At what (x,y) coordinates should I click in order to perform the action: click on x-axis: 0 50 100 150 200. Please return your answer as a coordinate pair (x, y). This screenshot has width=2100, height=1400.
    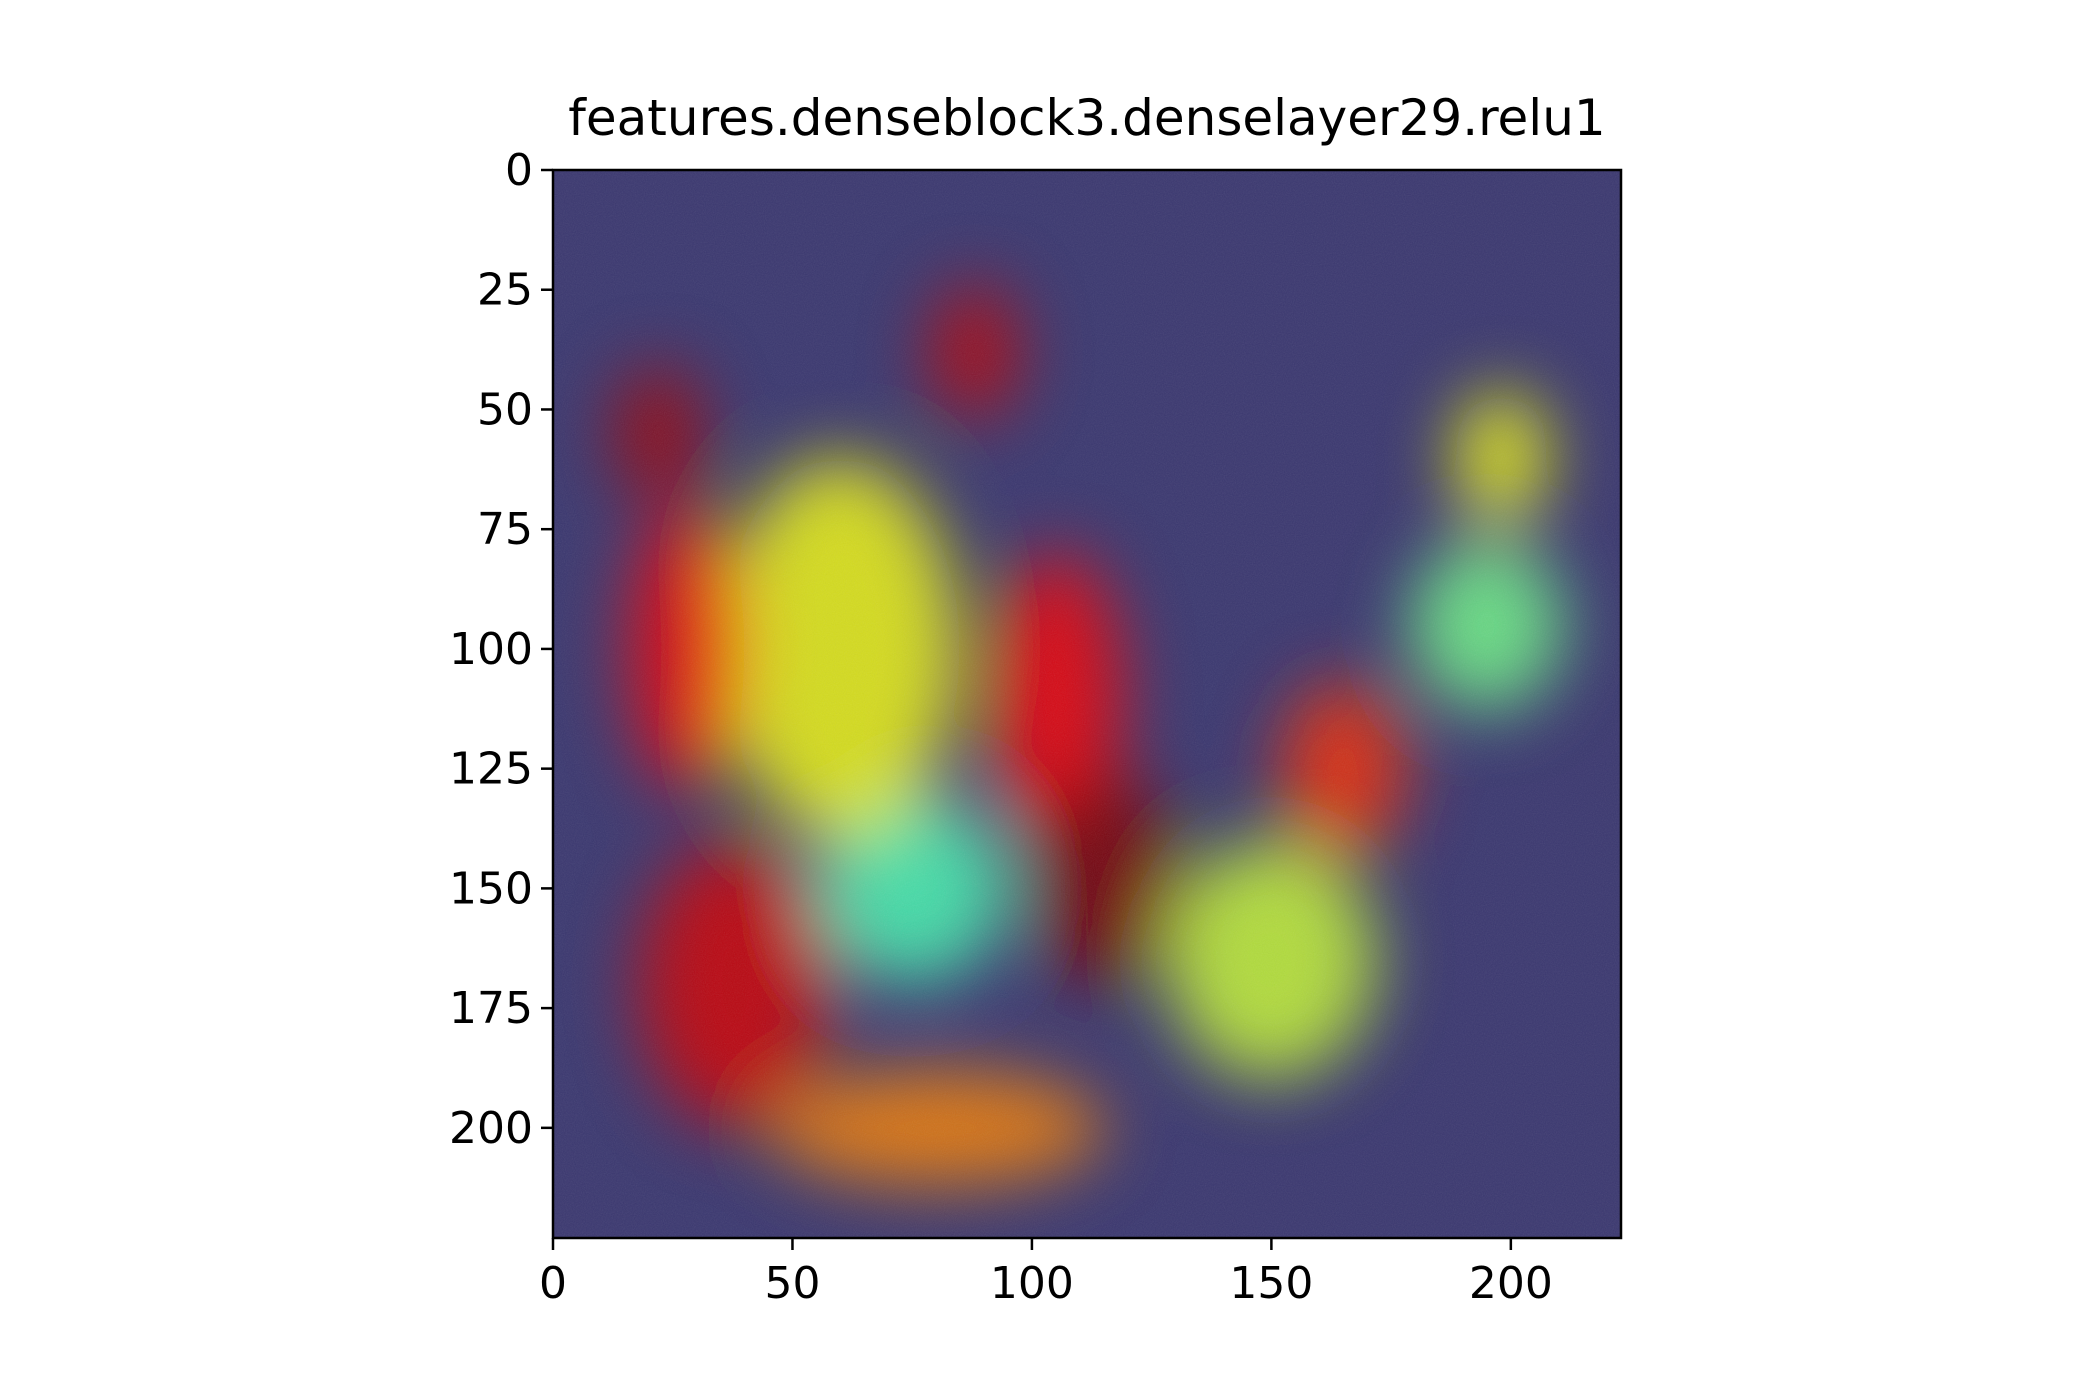
    Looking at the image, I should click on (1046, 1273).